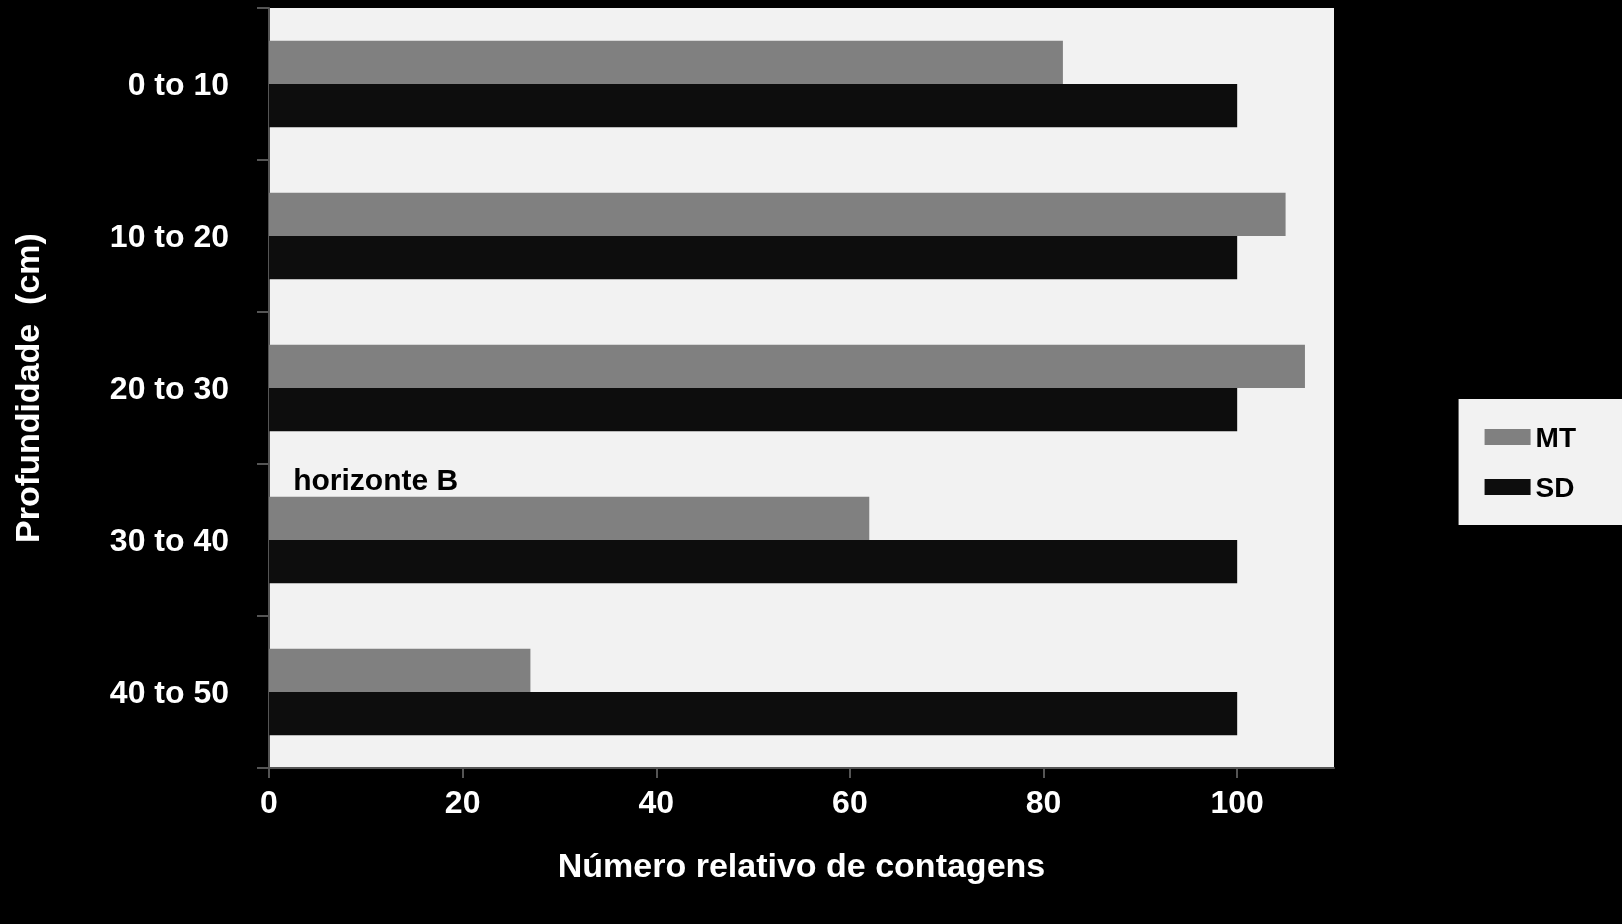 This screenshot has height=924, width=1622. What do you see at coordinates (178, 84) in the screenshot?
I see `y-tick-label: 0 to 10` at bounding box center [178, 84].